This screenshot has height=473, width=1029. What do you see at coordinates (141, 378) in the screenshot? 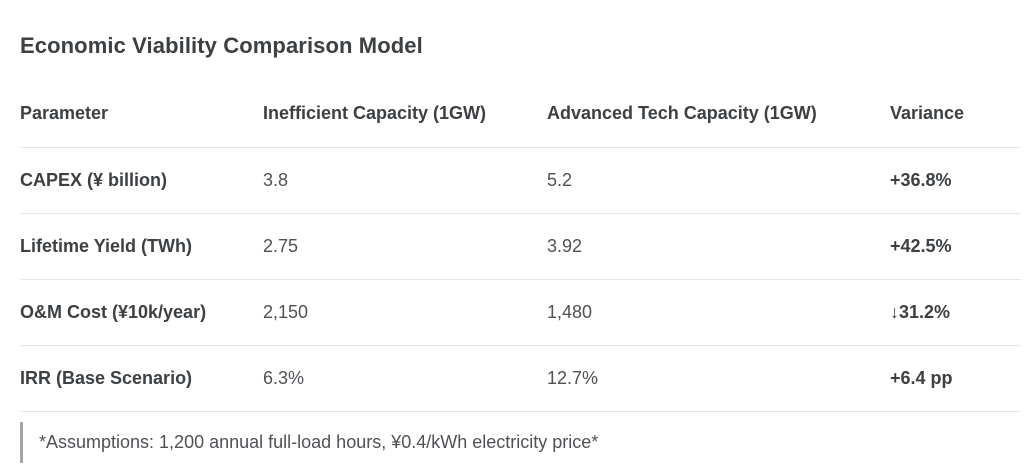
I see `cell-parameter: IRR (Base Scenario)` at bounding box center [141, 378].